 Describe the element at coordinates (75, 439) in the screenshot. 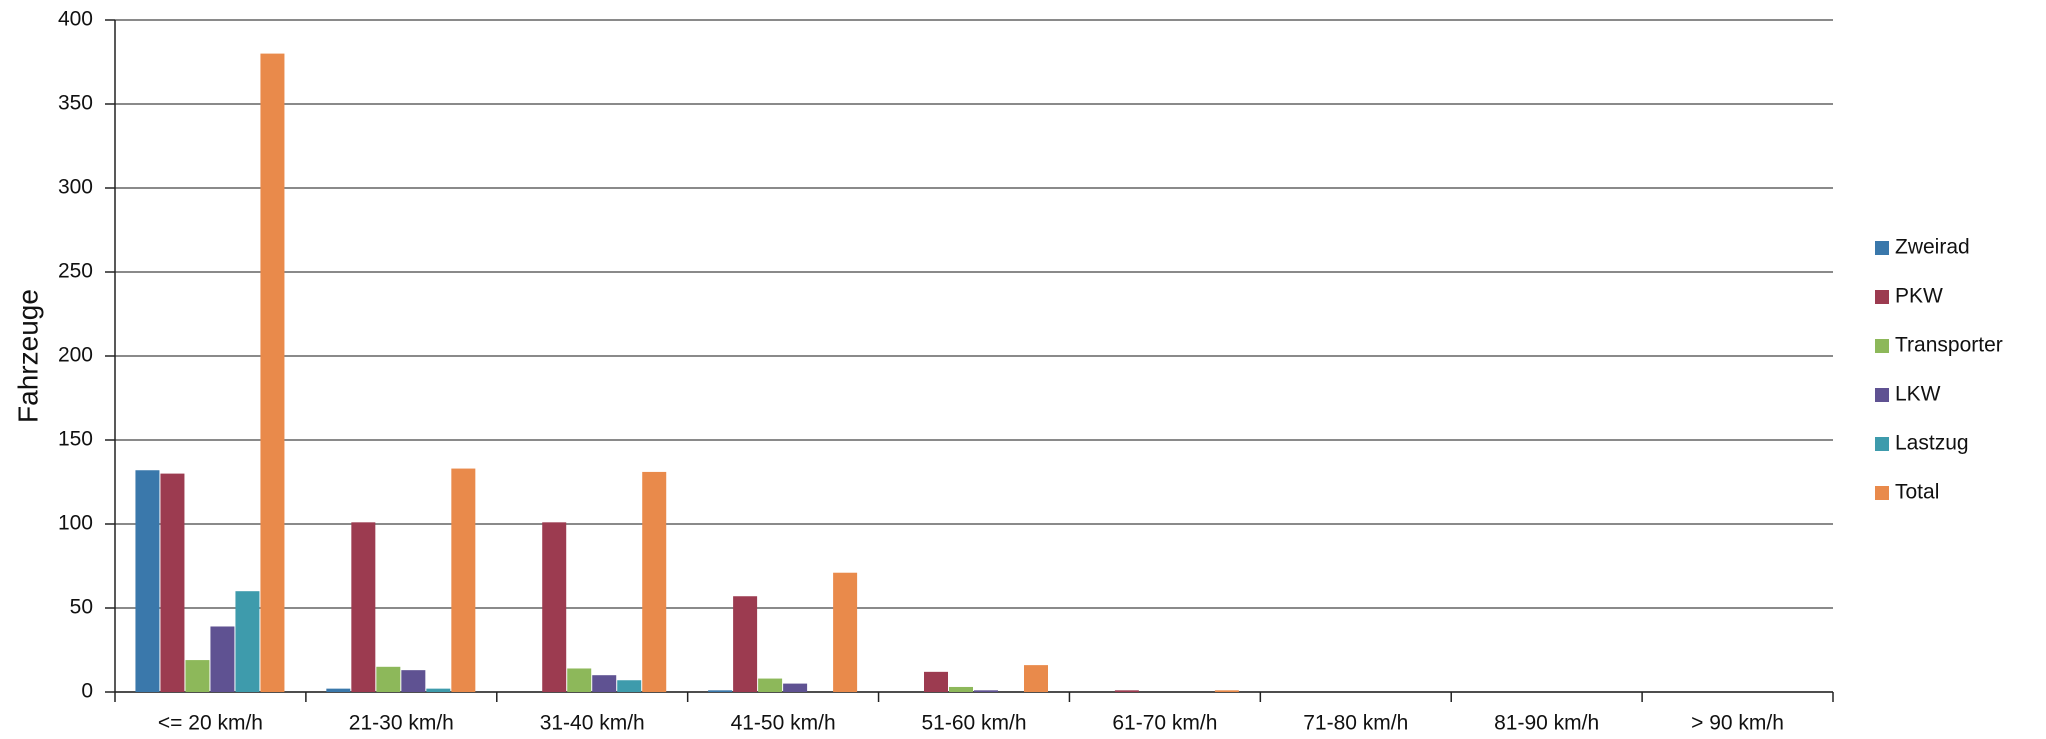

I see `y-tick-label: 150` at that location.